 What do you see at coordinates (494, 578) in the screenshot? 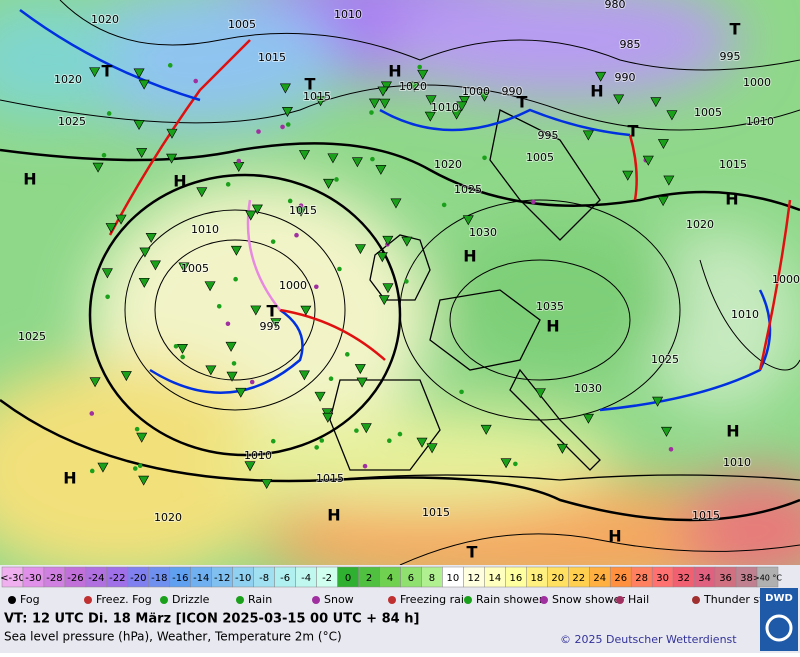
I see `scale-label: 14` at bounding box center [494, 578].